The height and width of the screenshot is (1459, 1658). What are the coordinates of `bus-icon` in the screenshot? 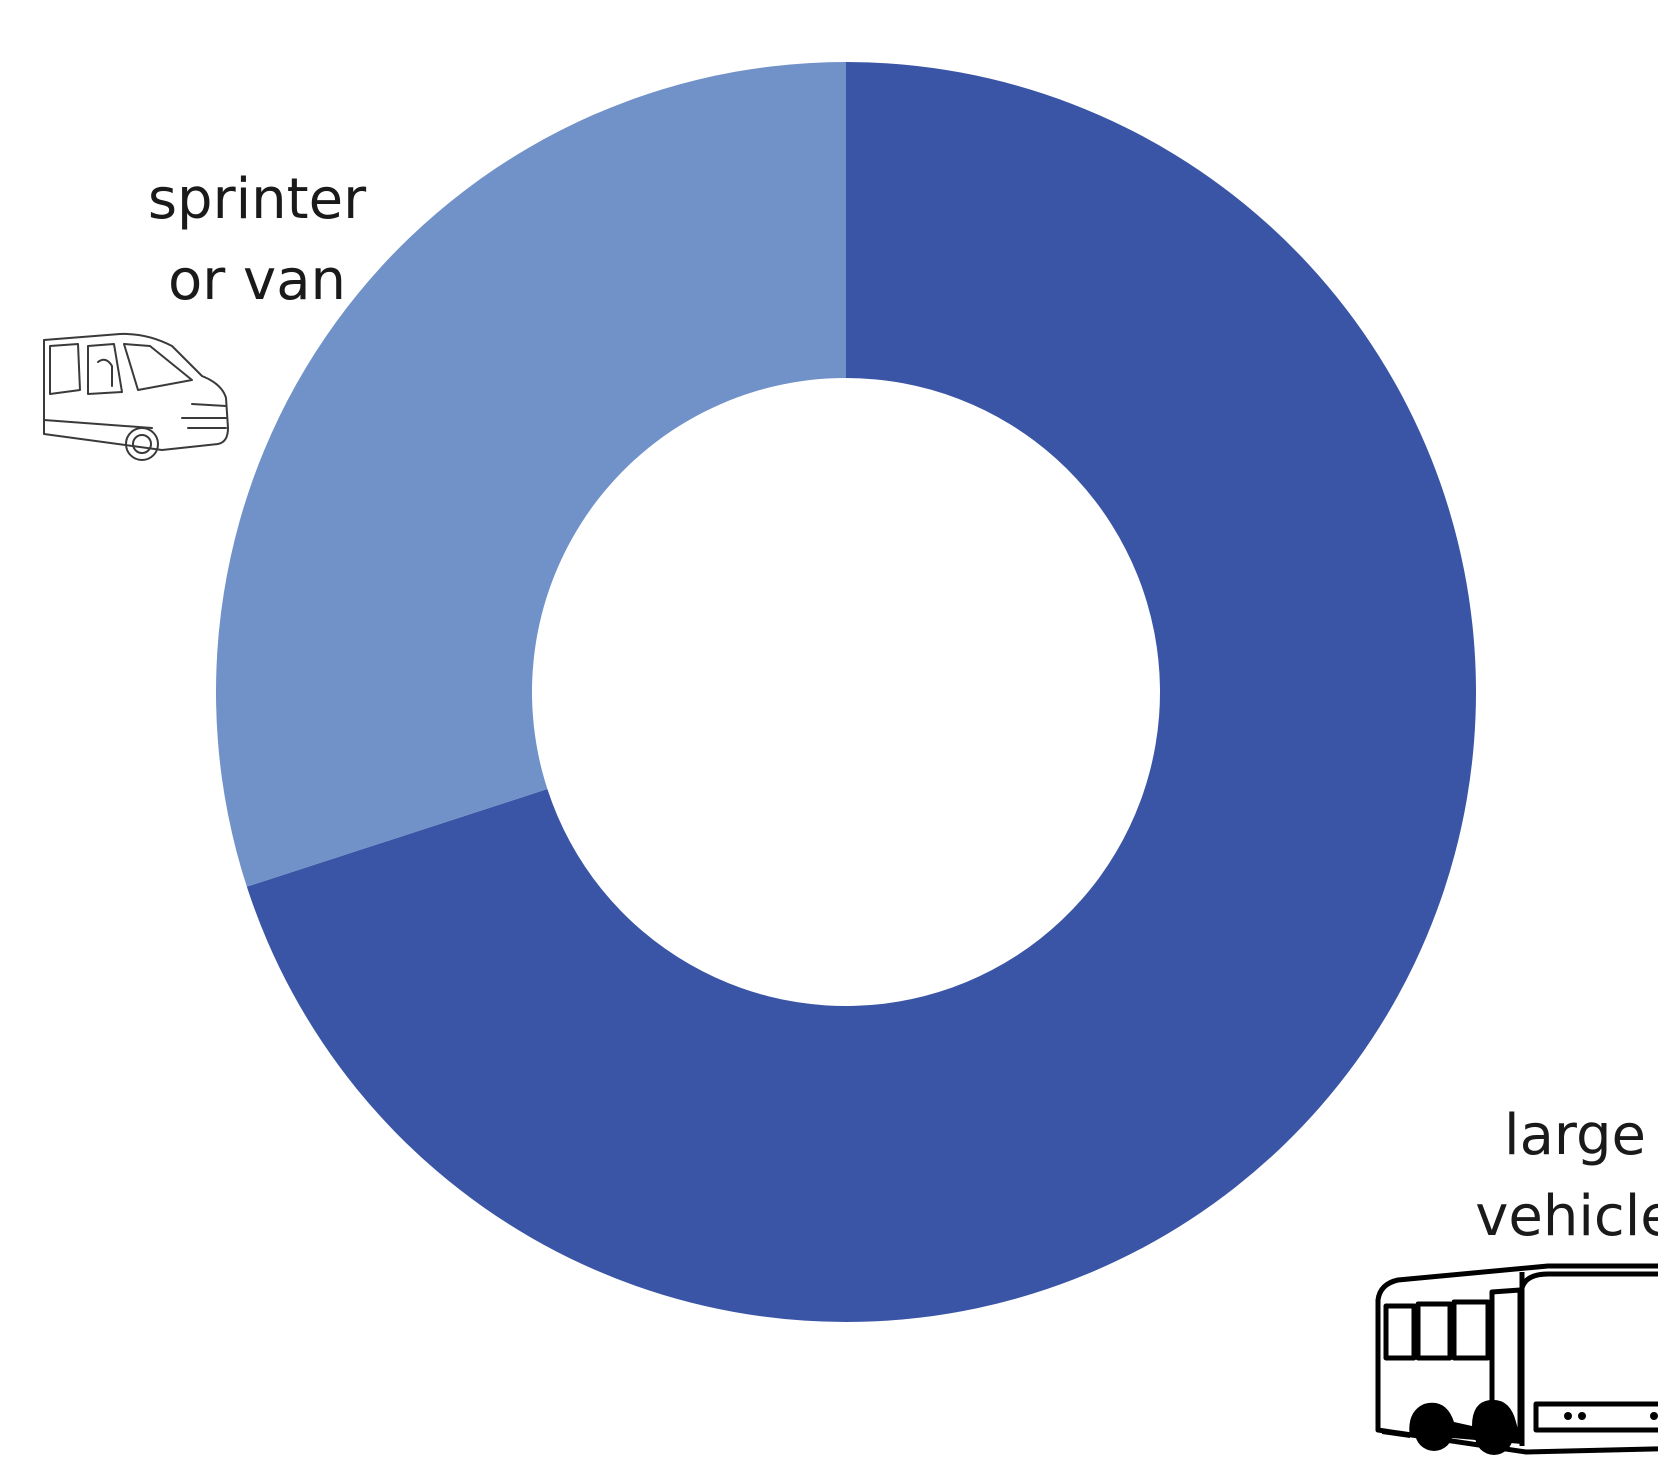 It's located at (1516, 1359).